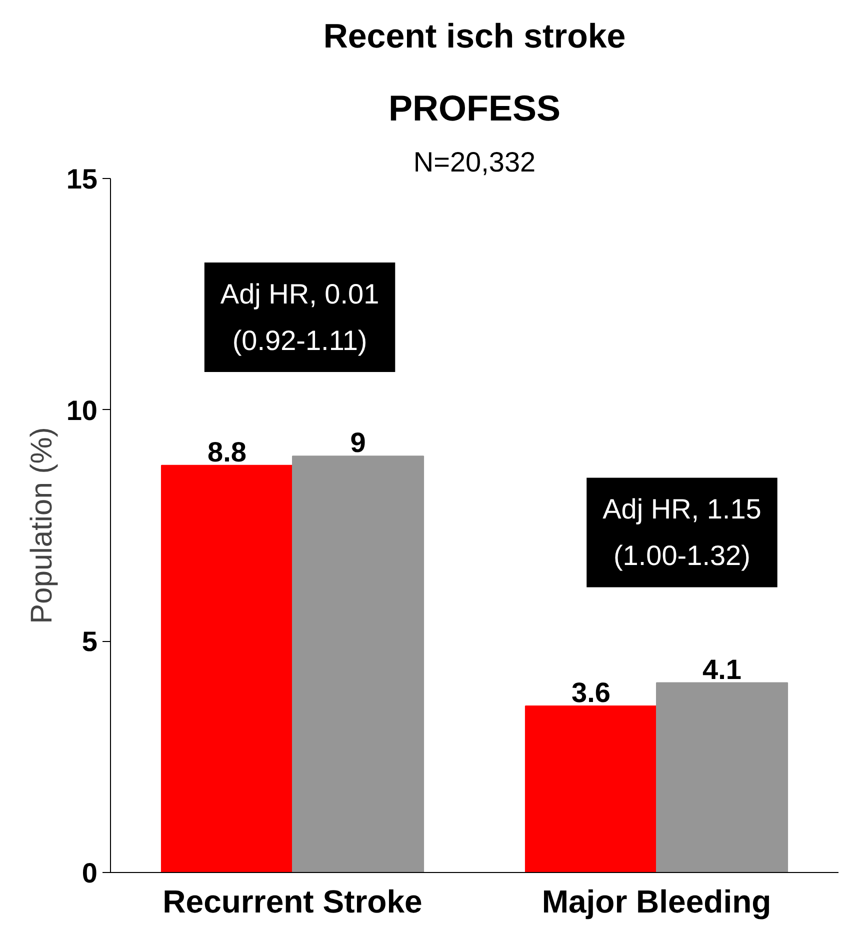 The width and height of the screenshot is (843, 937). I want to click on text: N=20,332, so click(474, 162).